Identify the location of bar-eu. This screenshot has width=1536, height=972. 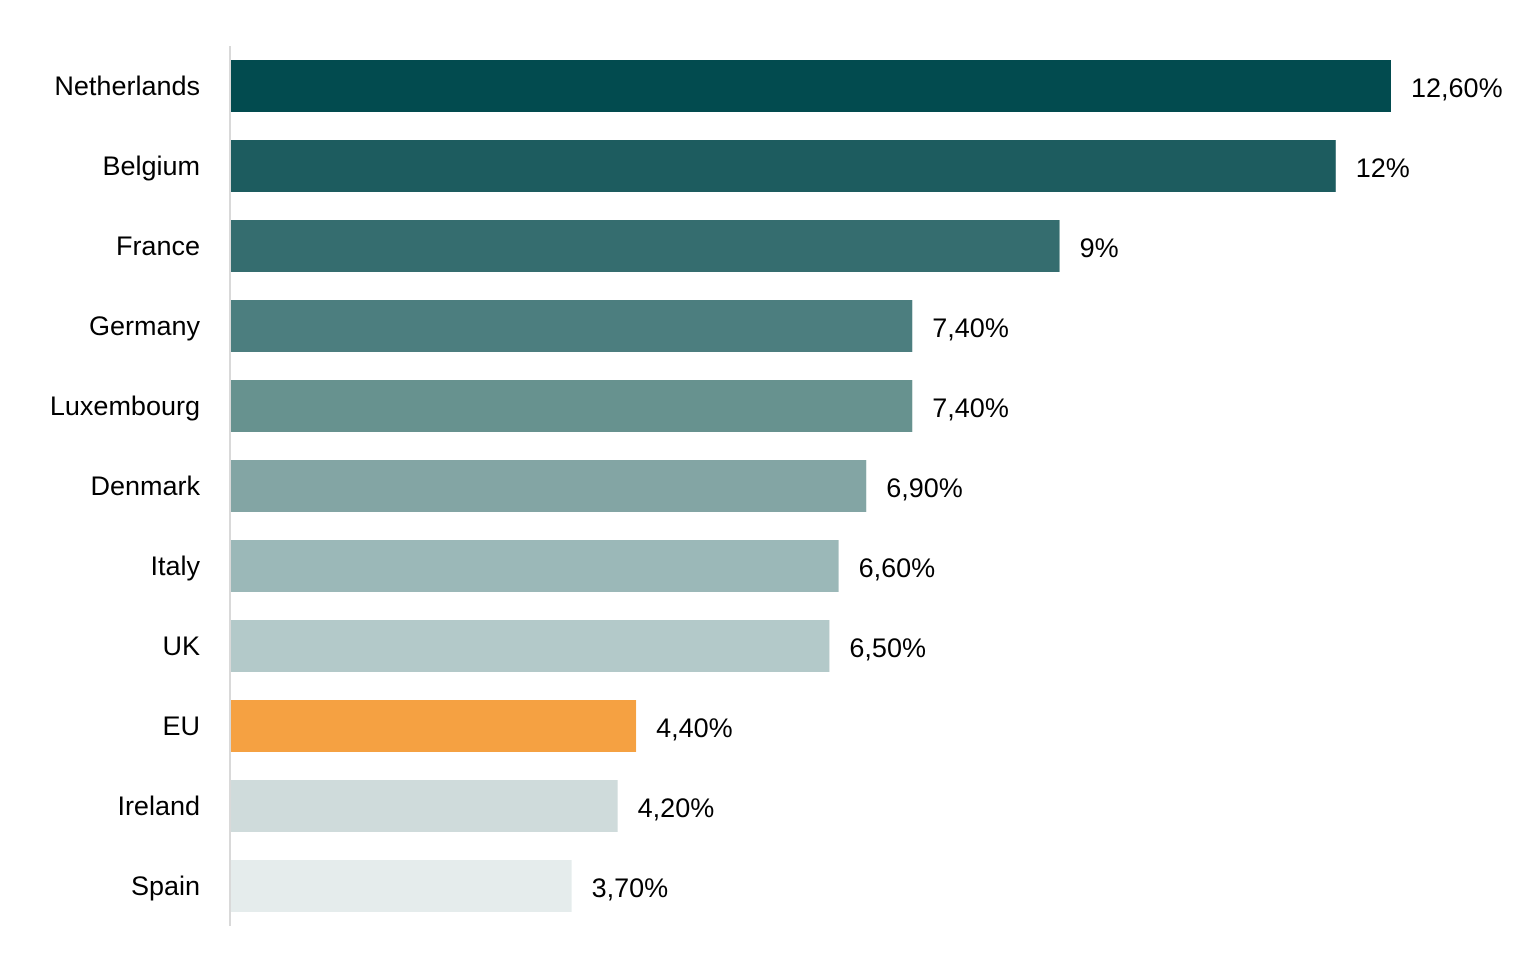
(434, 726).